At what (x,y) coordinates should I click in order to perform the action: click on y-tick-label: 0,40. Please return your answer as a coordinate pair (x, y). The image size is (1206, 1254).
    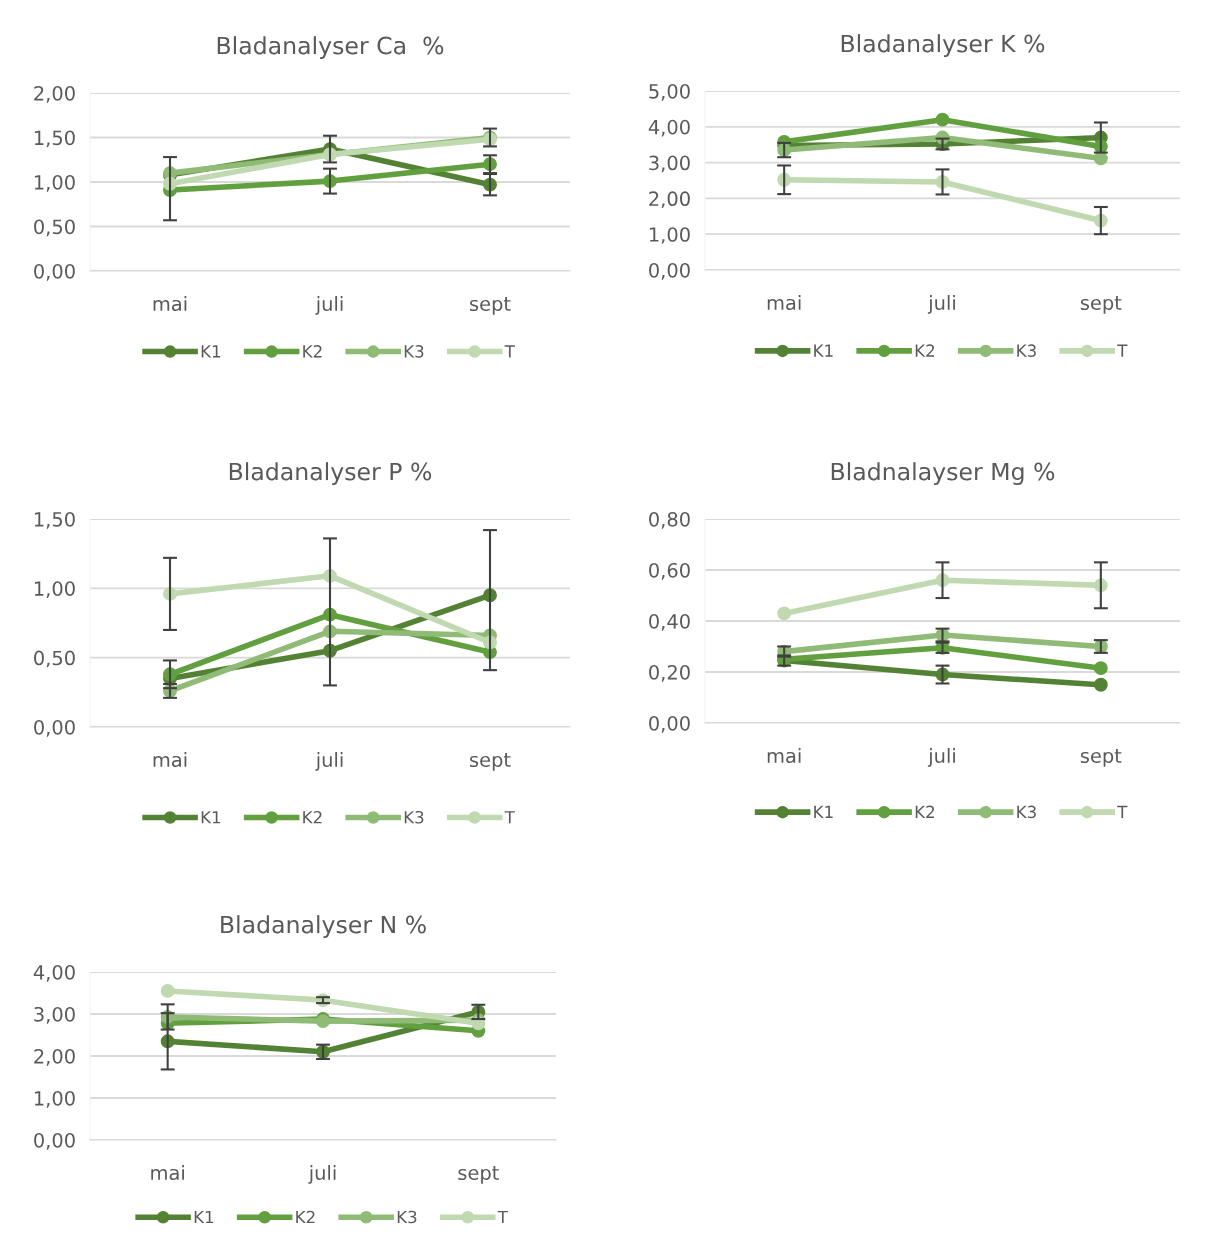
    Looking at the image, I should click on (669, 622).